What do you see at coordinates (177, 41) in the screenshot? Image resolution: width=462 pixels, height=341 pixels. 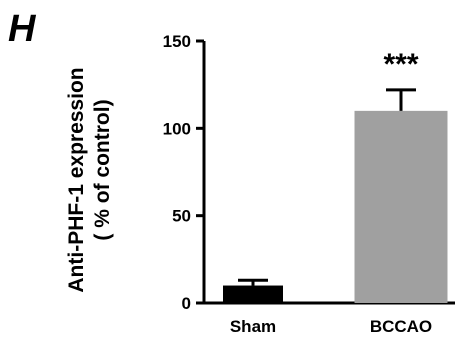 I see `y-tick-label: 150` at bounding box center [177, 41].